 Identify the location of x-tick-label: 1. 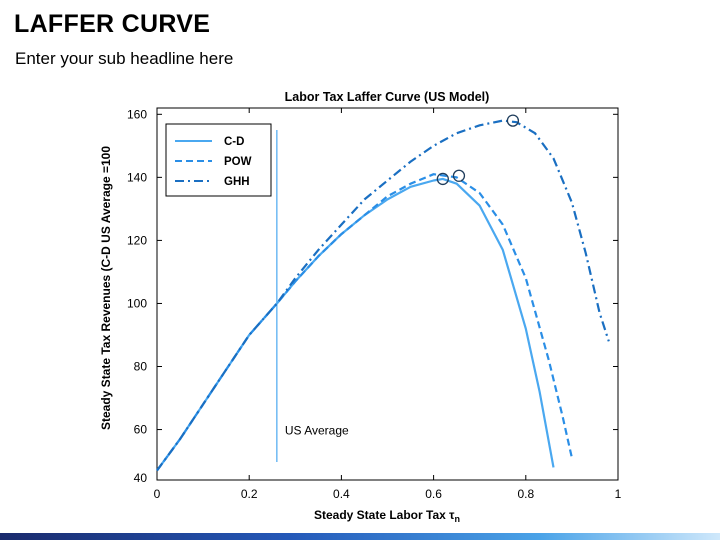
(618, 494).